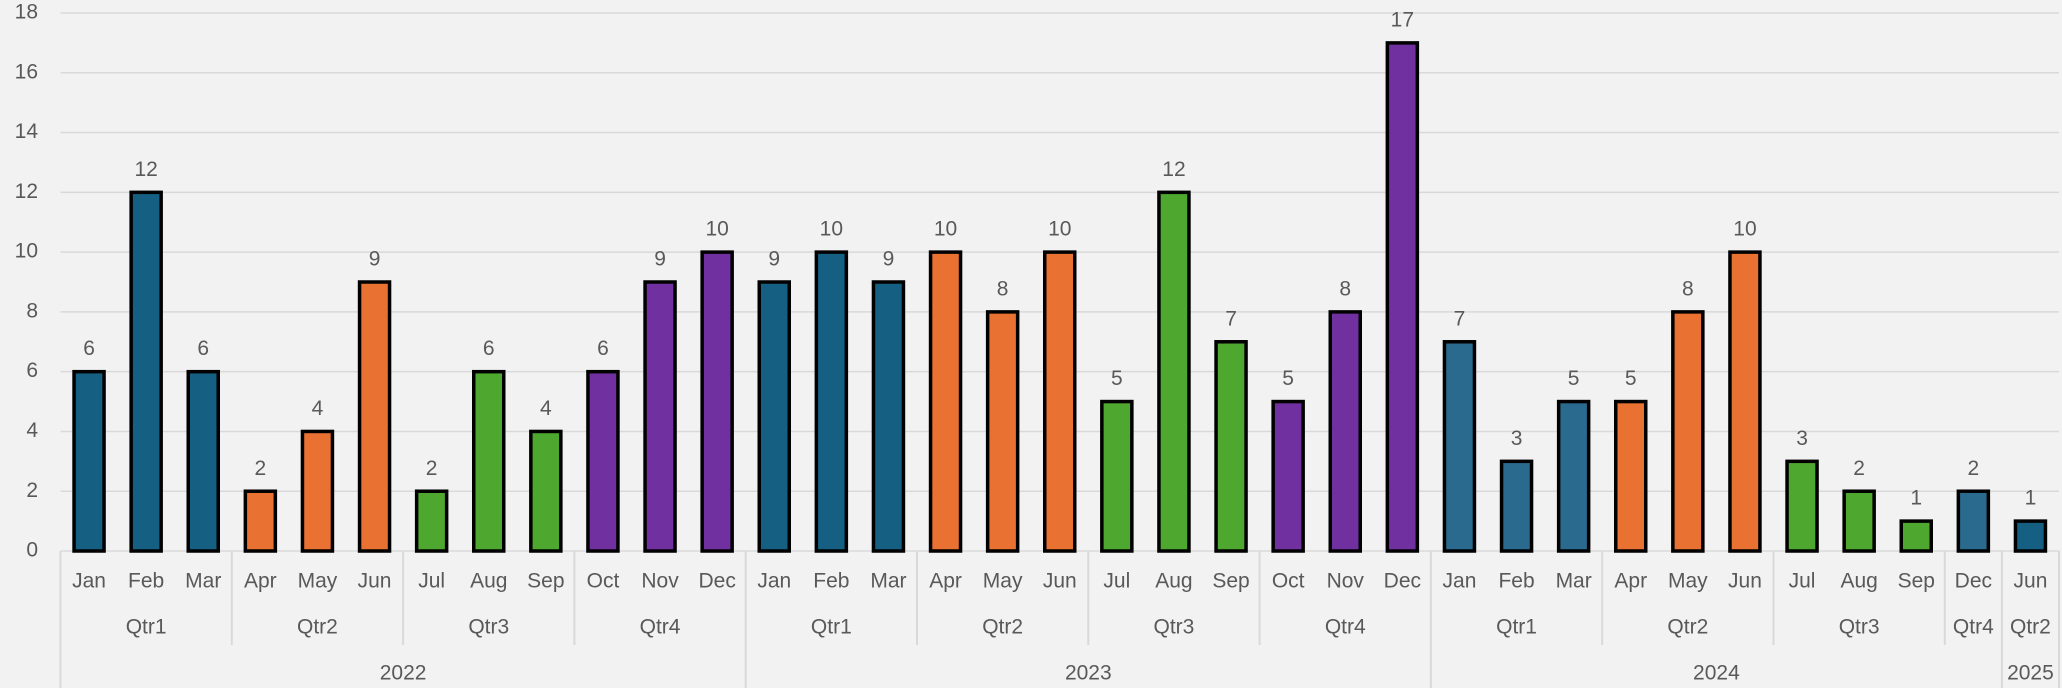 The height and width of the screenshot is (688, 2062). Describe the element at coordinates (660, 581) in the screenshot. I see `month-label: Nov` at that location.